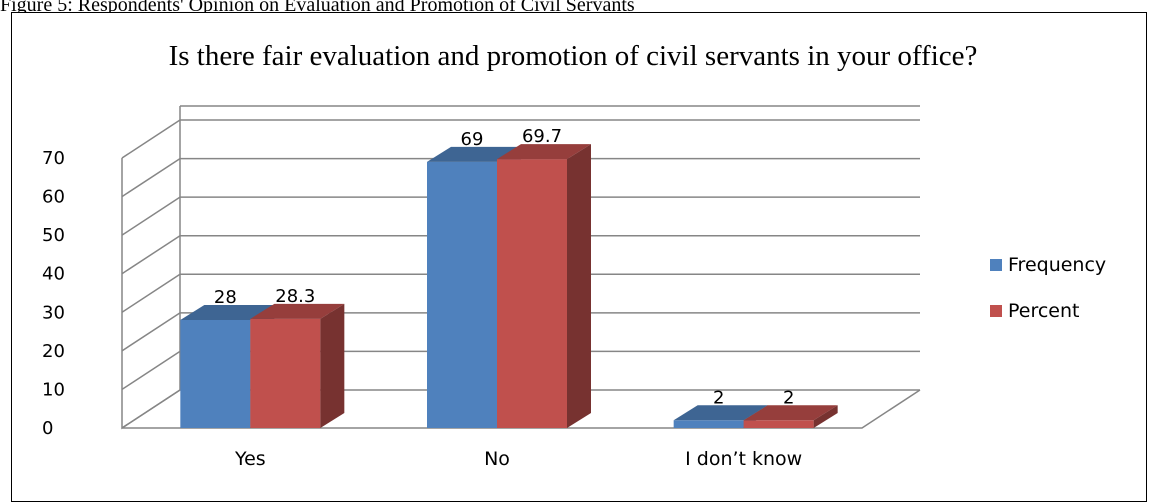 This screenshot has width=1149, height=504. I want to click on data-label: 28.3, so click(295, 296).